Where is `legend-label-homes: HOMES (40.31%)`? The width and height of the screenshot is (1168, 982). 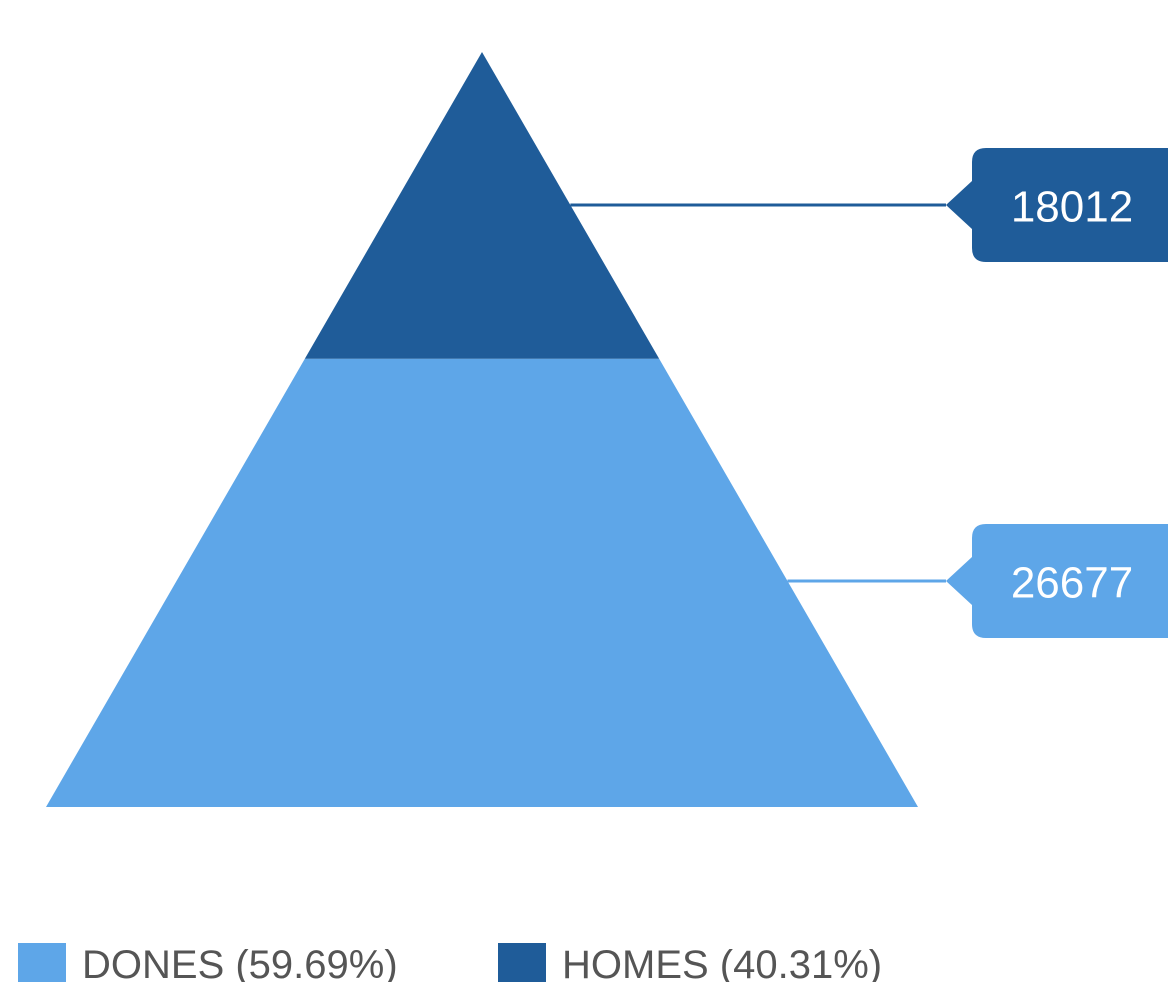
legend-label-homes: HOMES (40.31%) is located at coordinates (722, 962).